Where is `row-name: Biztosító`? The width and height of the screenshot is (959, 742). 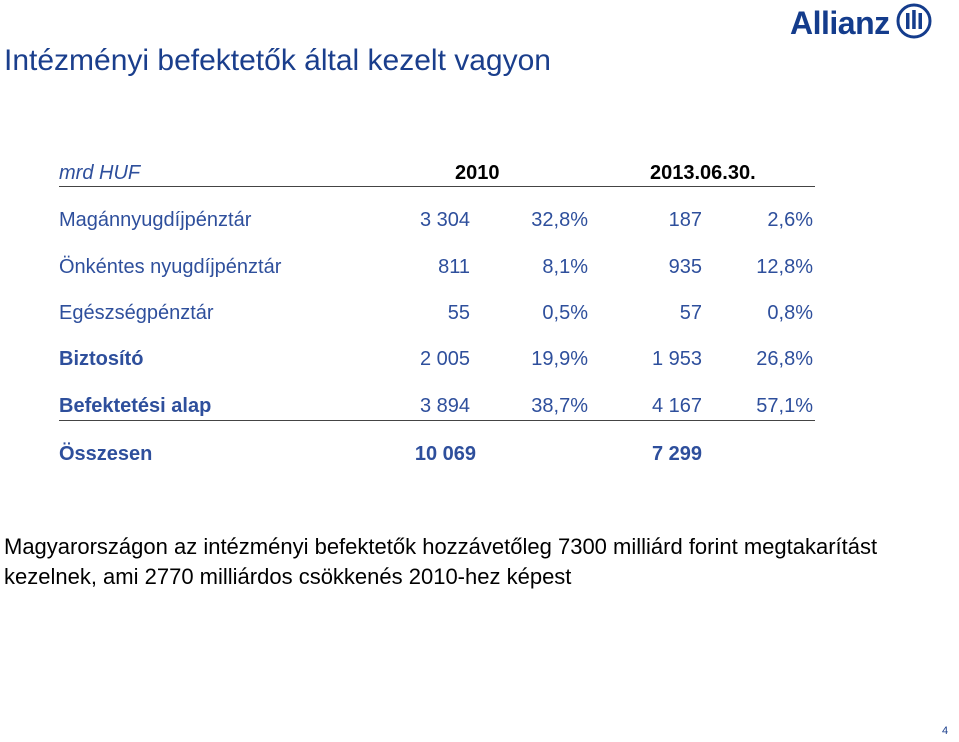
row-name: Biztosító is located at coordinates (101, 359).